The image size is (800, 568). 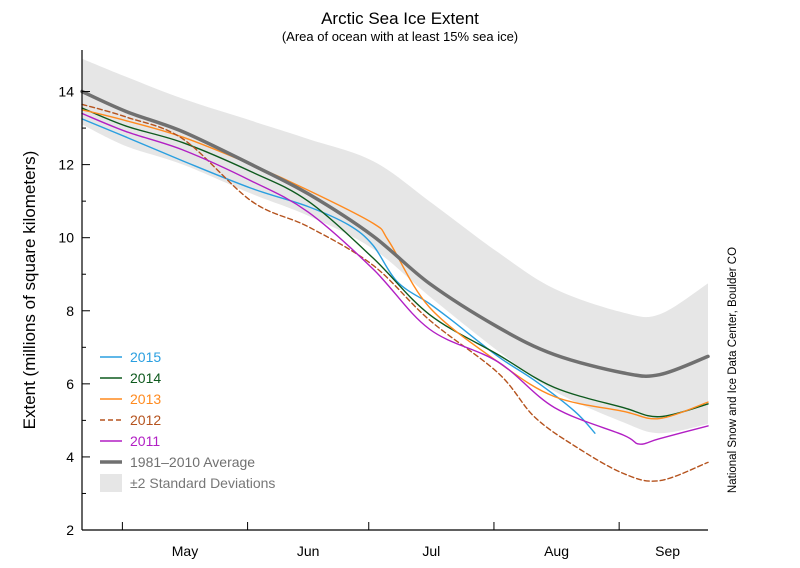 What do you see at coordinates (308, 551) in the screenshot?
I see `x-tick-label-jun: Jun` at bounding box center [308, 551].